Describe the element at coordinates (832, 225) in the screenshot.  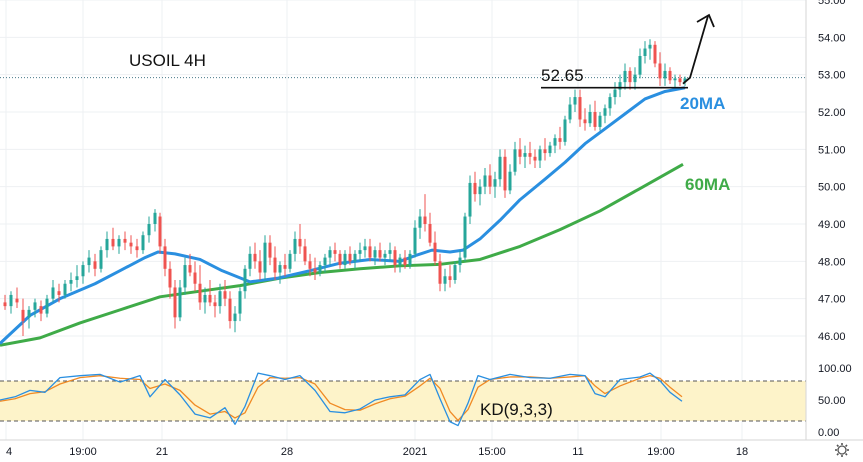
I see `price-tick-label: 49.00` at that location.